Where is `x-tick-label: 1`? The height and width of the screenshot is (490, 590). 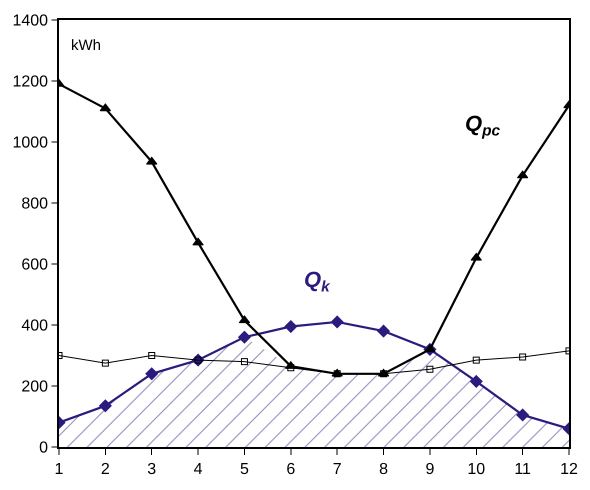
x-tick-label: 1 is located at coordinates (59, 469).